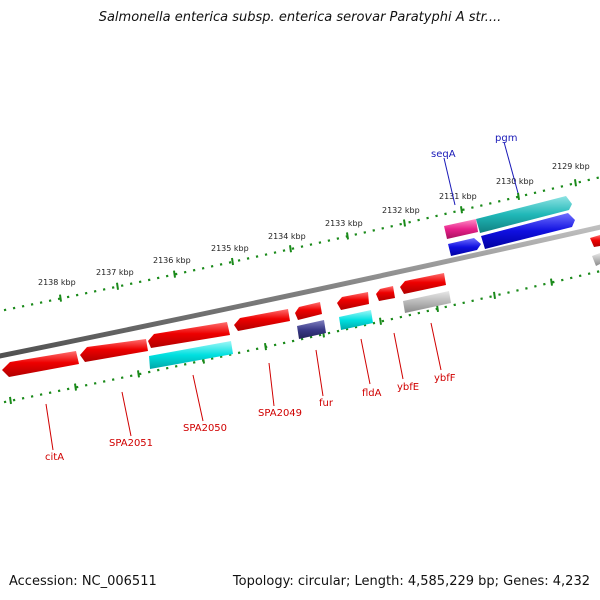  I want to click on gene-arrow-pgm, so click(524, 214).